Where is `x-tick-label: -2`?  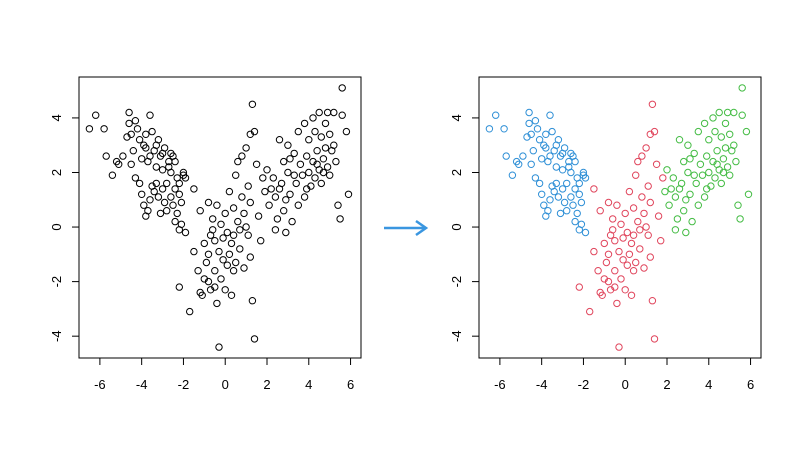
x-tick-label: -2 is located at coordinates (184, 384).